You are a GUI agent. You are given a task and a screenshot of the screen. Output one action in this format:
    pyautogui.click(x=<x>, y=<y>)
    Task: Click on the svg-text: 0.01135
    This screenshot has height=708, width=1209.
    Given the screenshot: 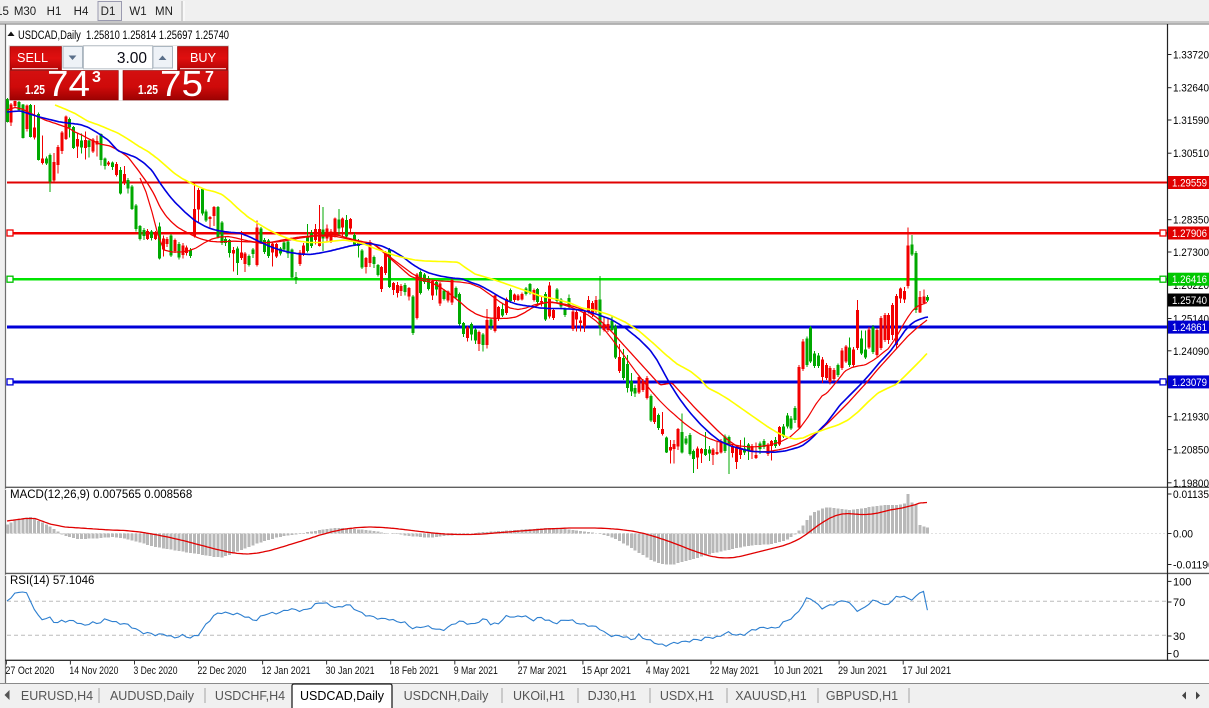 What is the action you would take?
    pyautogui.click(x=1191, y=495)
    